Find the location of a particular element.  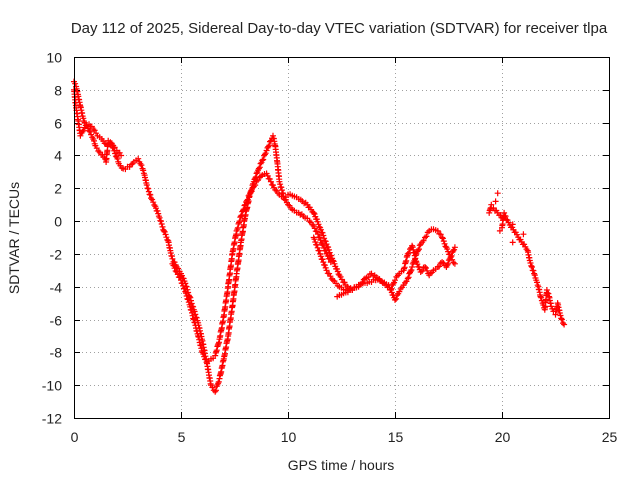

y-tick-labels: 10 8 6 4 2 0 -2 -4 -6 -8 -10 -12 is located at coordinates (52, 238).